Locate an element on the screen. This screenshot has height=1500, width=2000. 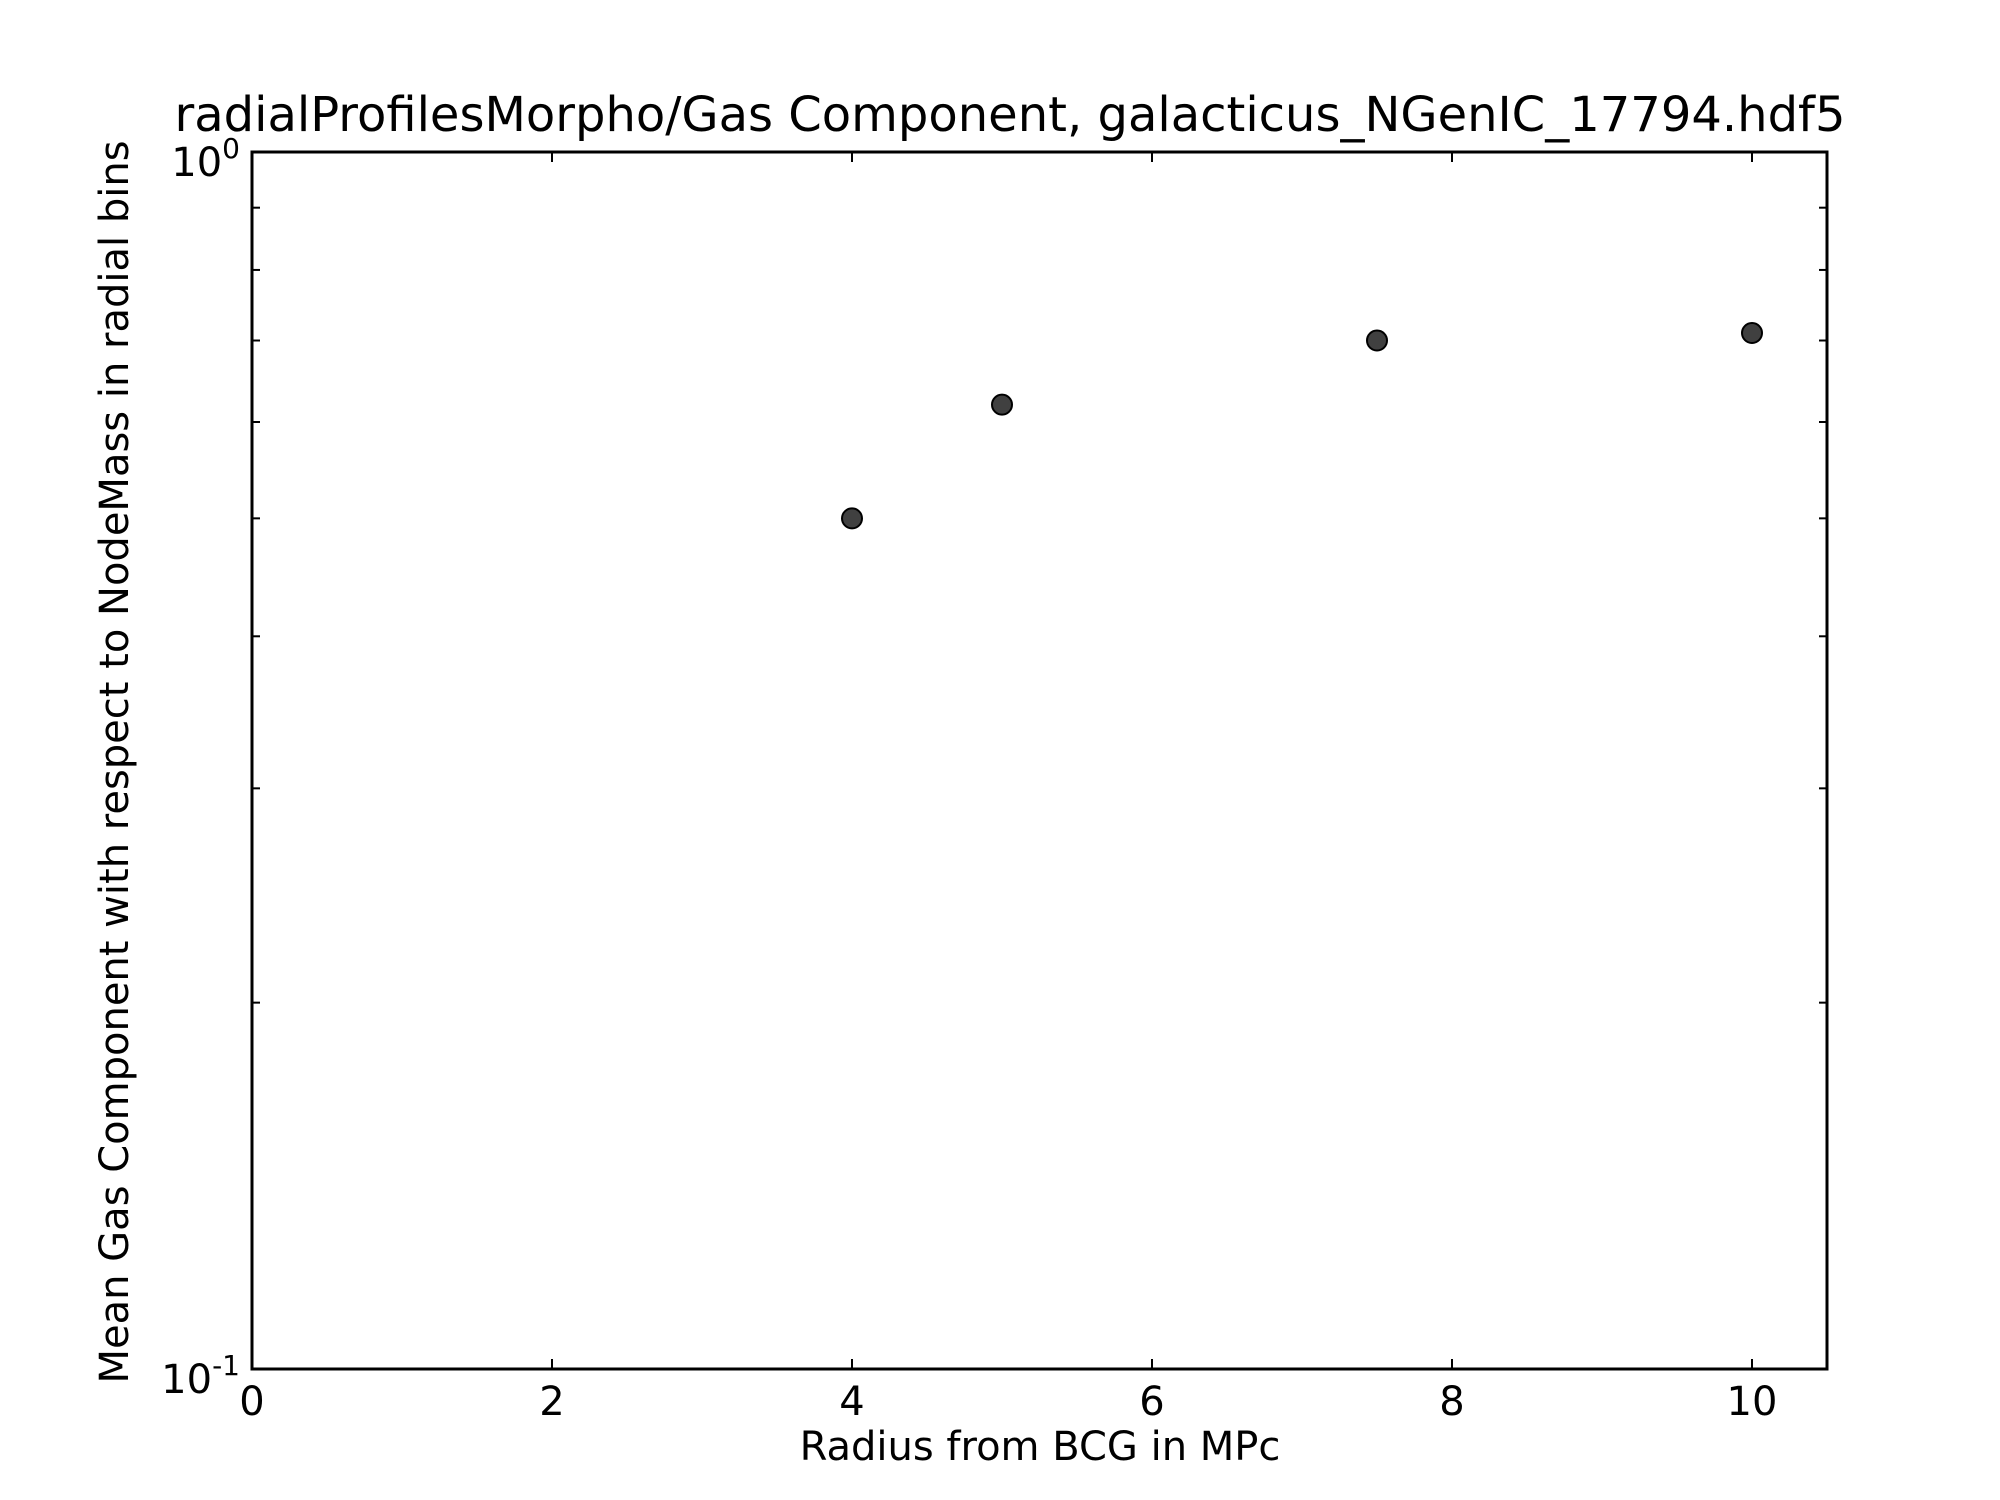
x-tick-label: 4 is located at coordinates (851, 1402).